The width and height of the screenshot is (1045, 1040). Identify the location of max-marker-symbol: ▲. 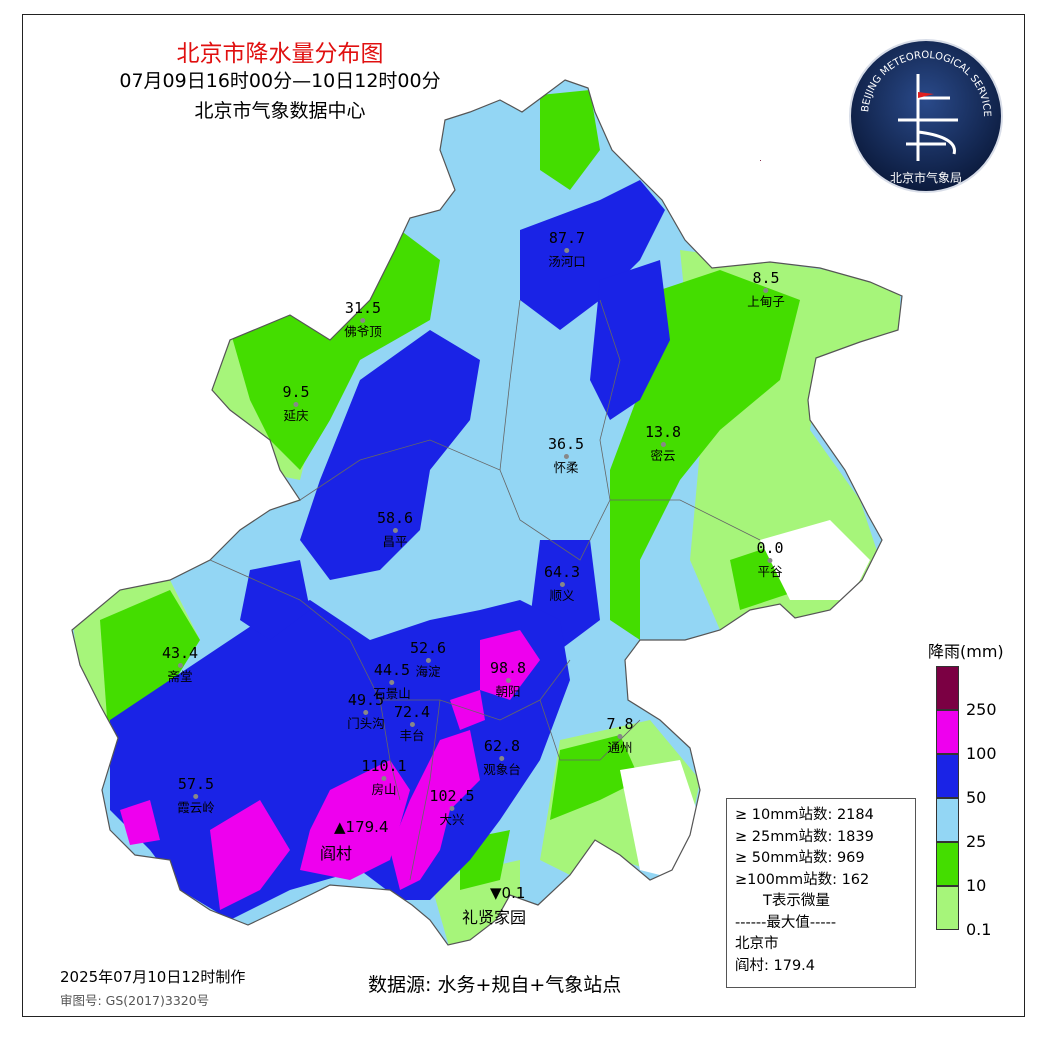
(340, 827).